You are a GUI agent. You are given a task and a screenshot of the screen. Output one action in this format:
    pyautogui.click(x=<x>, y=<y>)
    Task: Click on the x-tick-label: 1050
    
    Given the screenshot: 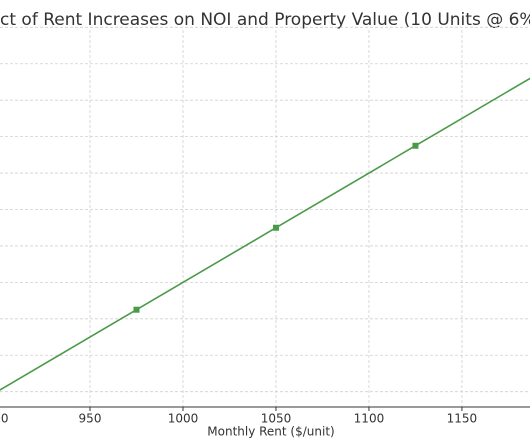 What is the action you would take?
    pyautogui.click(x=276, y=419)
    